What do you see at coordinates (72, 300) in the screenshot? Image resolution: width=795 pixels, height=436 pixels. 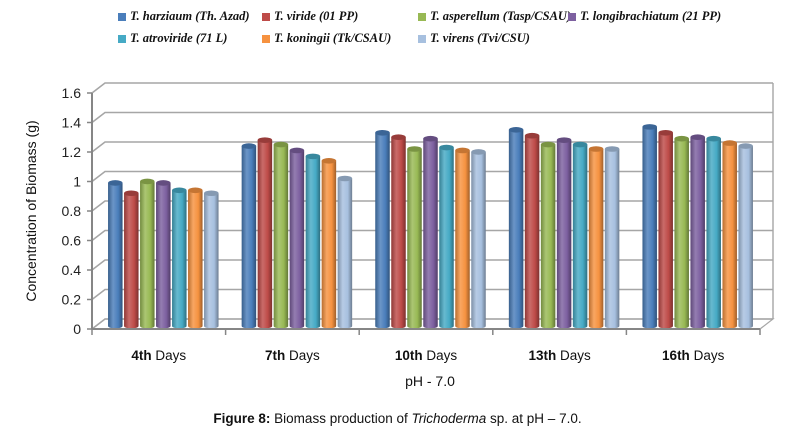 I see `y-tick-label: 0.2` at bounding box center [72, 300].